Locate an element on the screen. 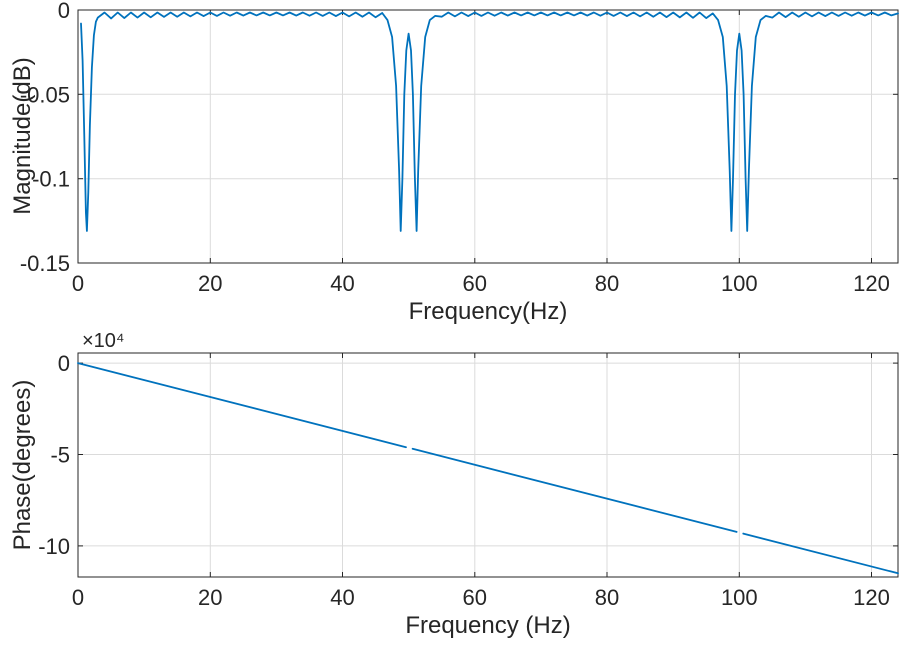 The image size is (905, 667). phase-y-multiplier-label: ×10⁴ is located at coordinates (103, 341).